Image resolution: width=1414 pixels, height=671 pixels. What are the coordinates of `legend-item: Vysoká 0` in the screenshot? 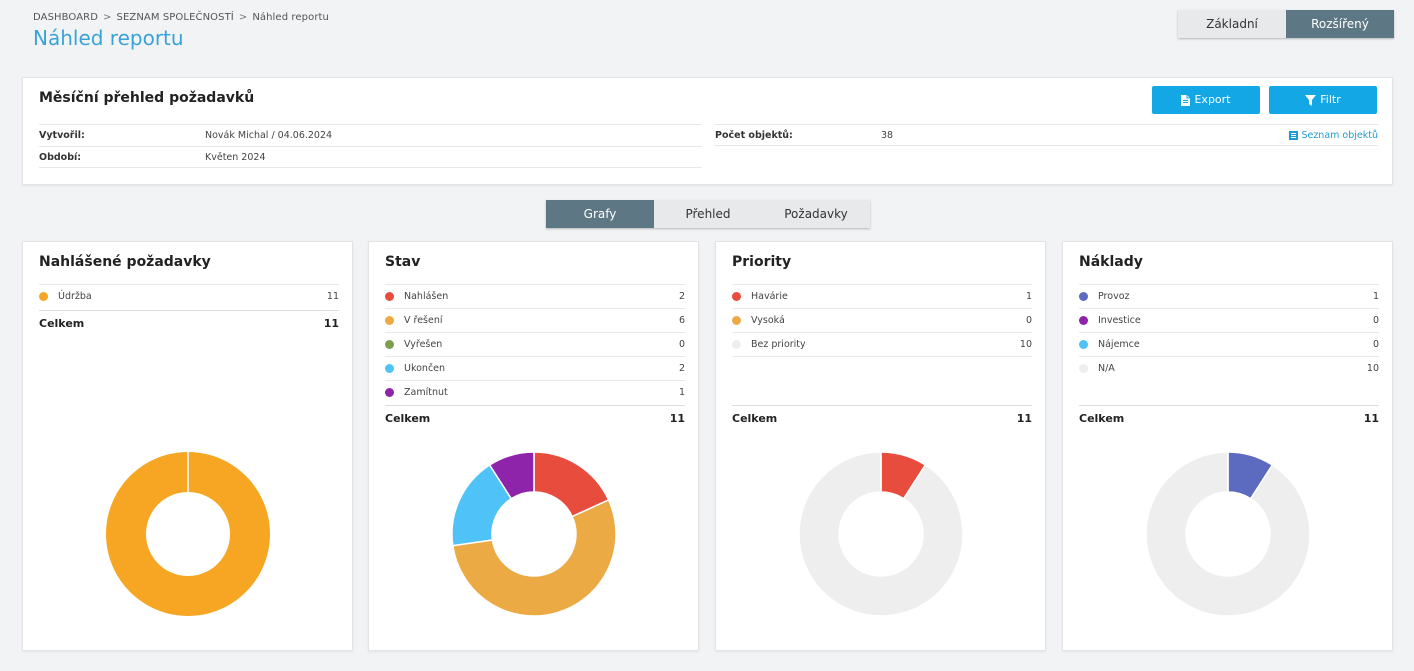 It's located at (882, 320).